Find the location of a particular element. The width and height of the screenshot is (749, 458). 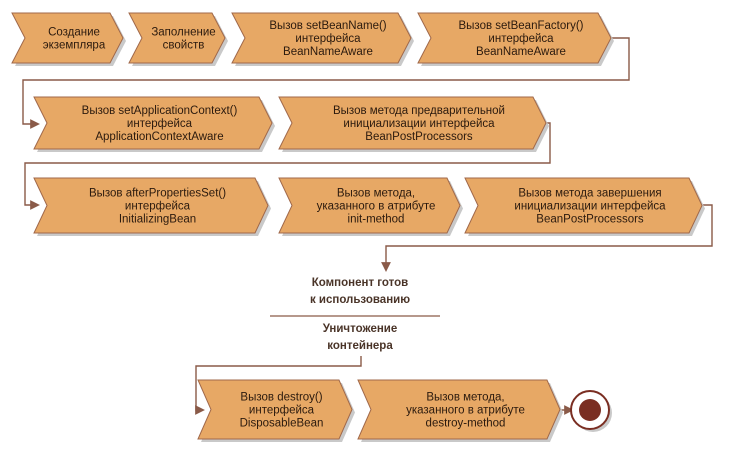

step-row1-3-shape is located at coordinates (321, 38).